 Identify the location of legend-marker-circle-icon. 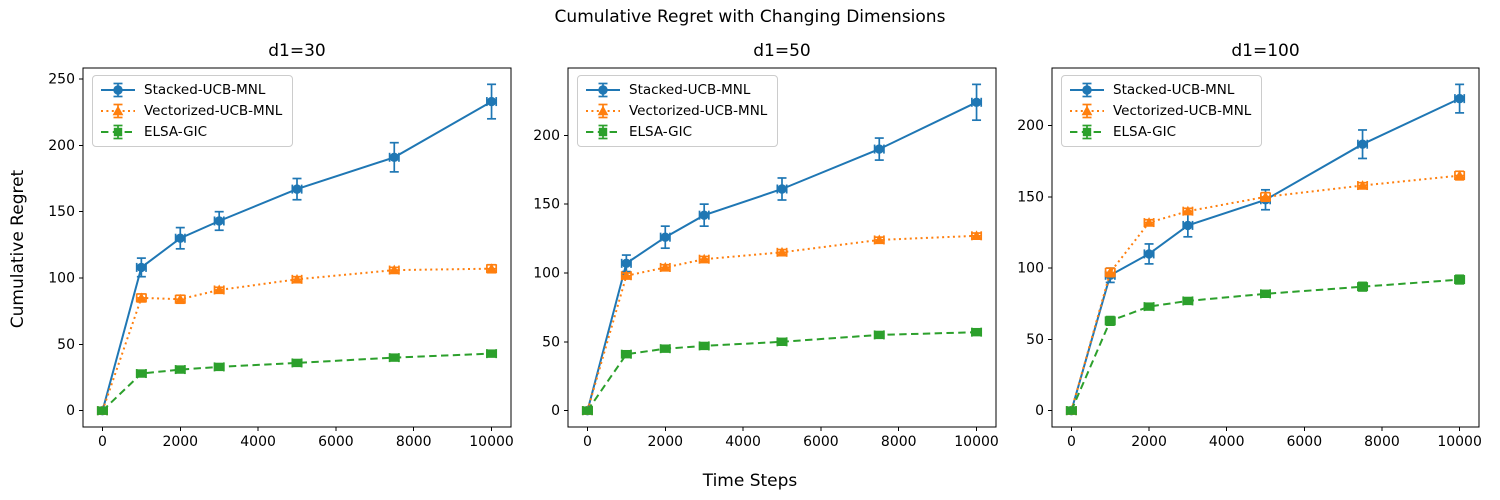
(118, 90).